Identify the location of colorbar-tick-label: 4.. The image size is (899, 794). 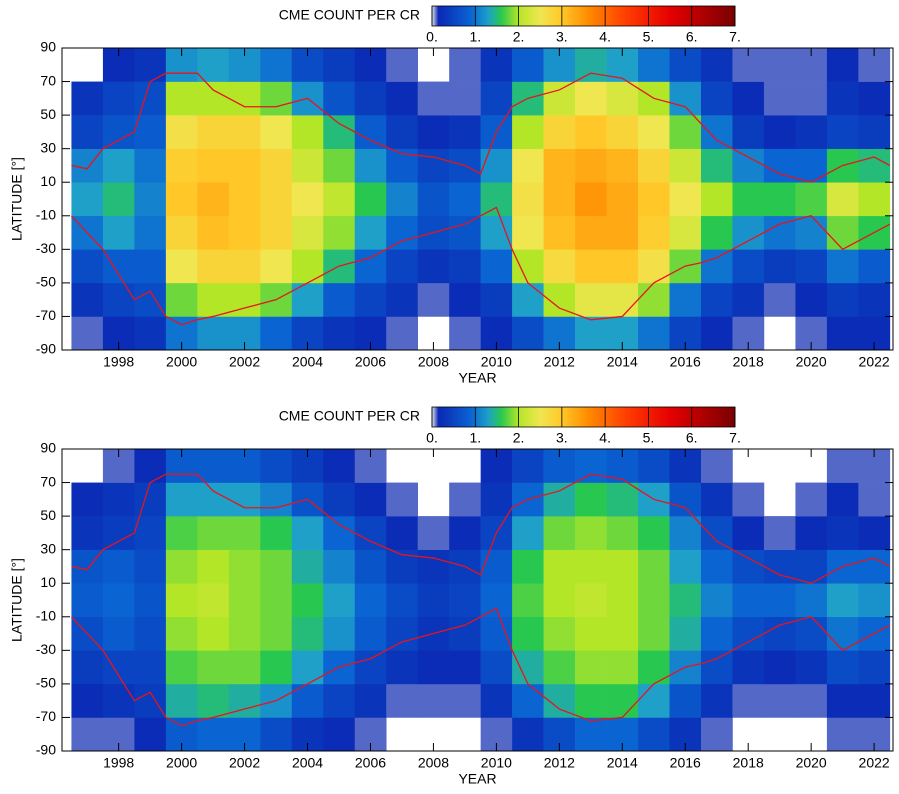
(605, 37).